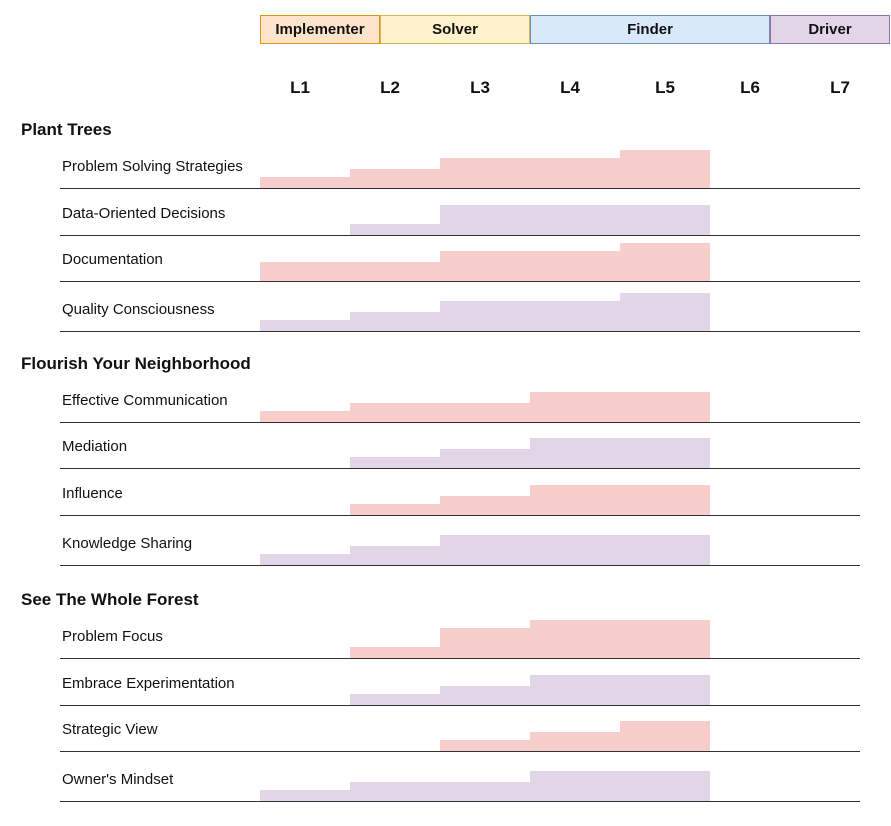 The image size is (891, 826). I want to click on band-implementer: Implementer, so click(320, 29).